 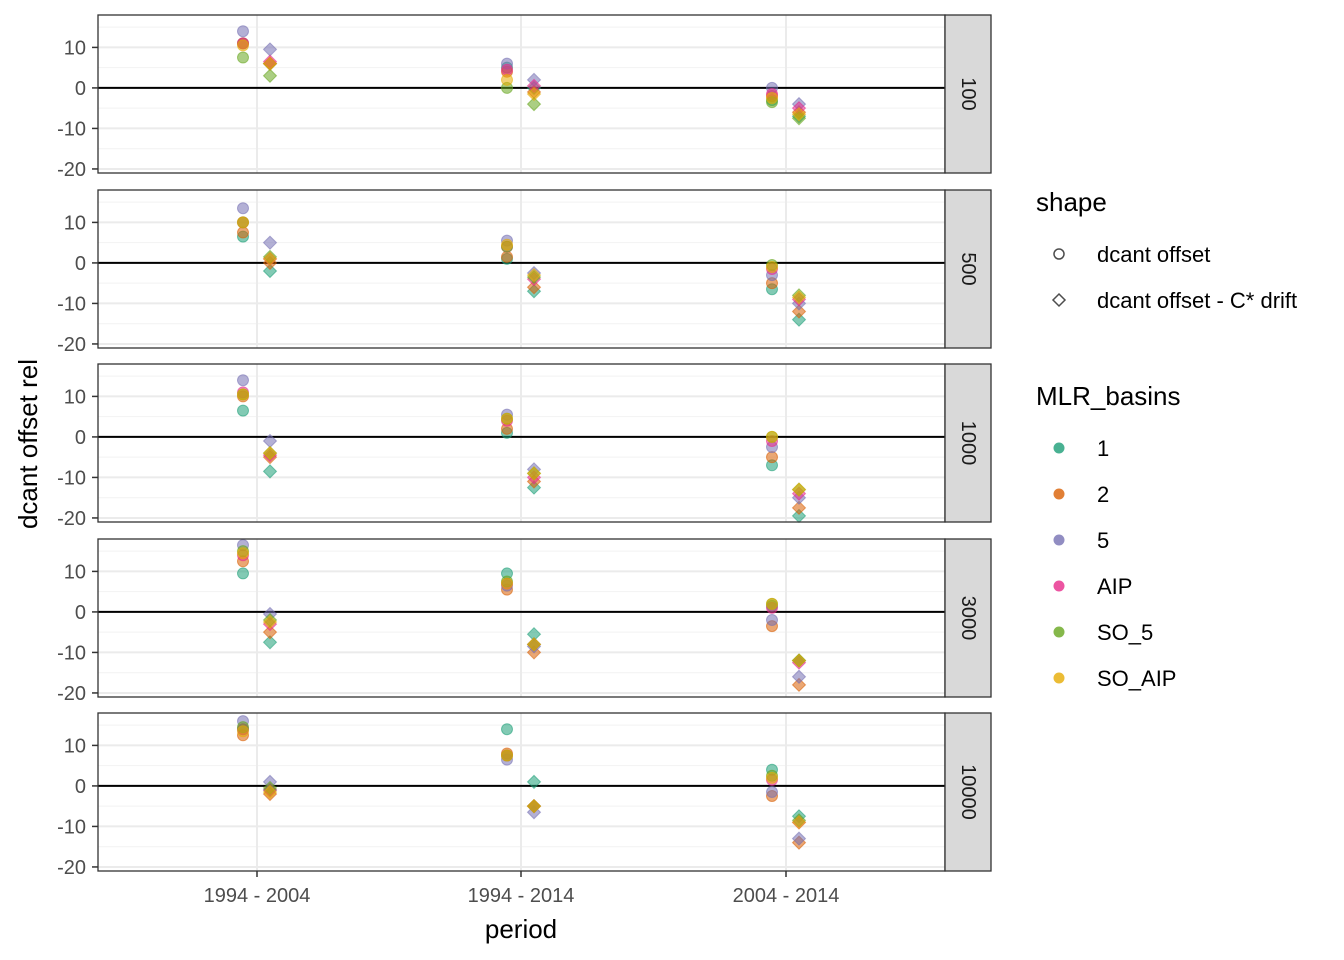 What do you see at coordinates (1103, 448) in the screenshot?
I see `color-legend-label: 1` at bounding box center [1103, 448].